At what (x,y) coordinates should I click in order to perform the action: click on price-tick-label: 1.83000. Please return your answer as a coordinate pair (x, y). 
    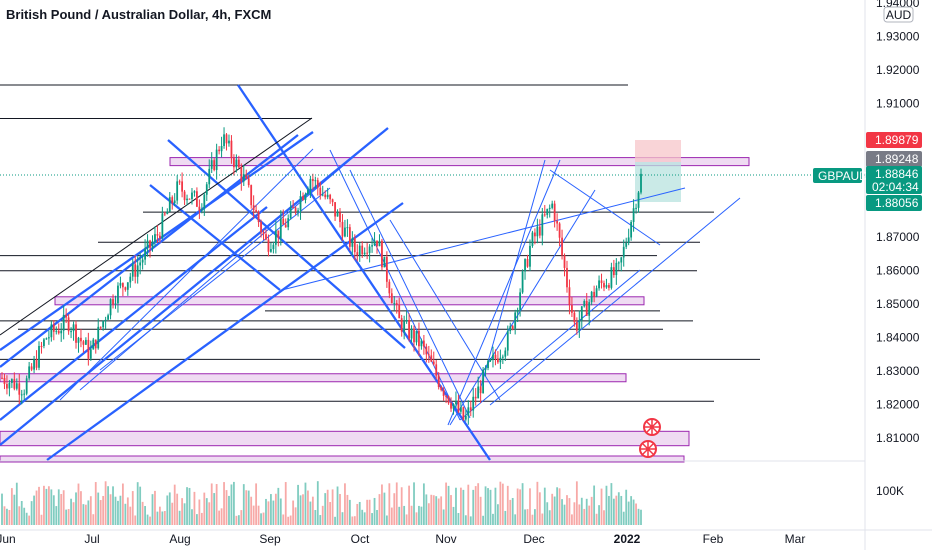
    Looking at the image, I should click on (898, 371).